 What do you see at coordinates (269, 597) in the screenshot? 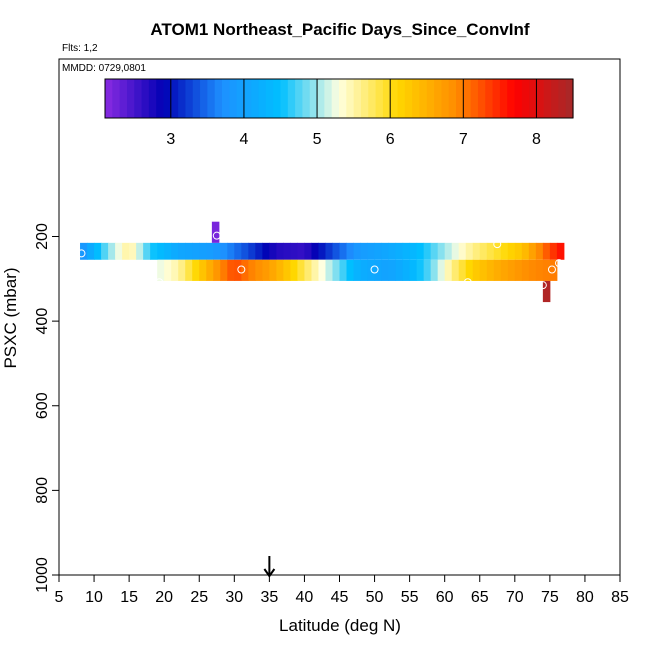
I see `x-tick-label: 35` at bounding box center [269, 597].